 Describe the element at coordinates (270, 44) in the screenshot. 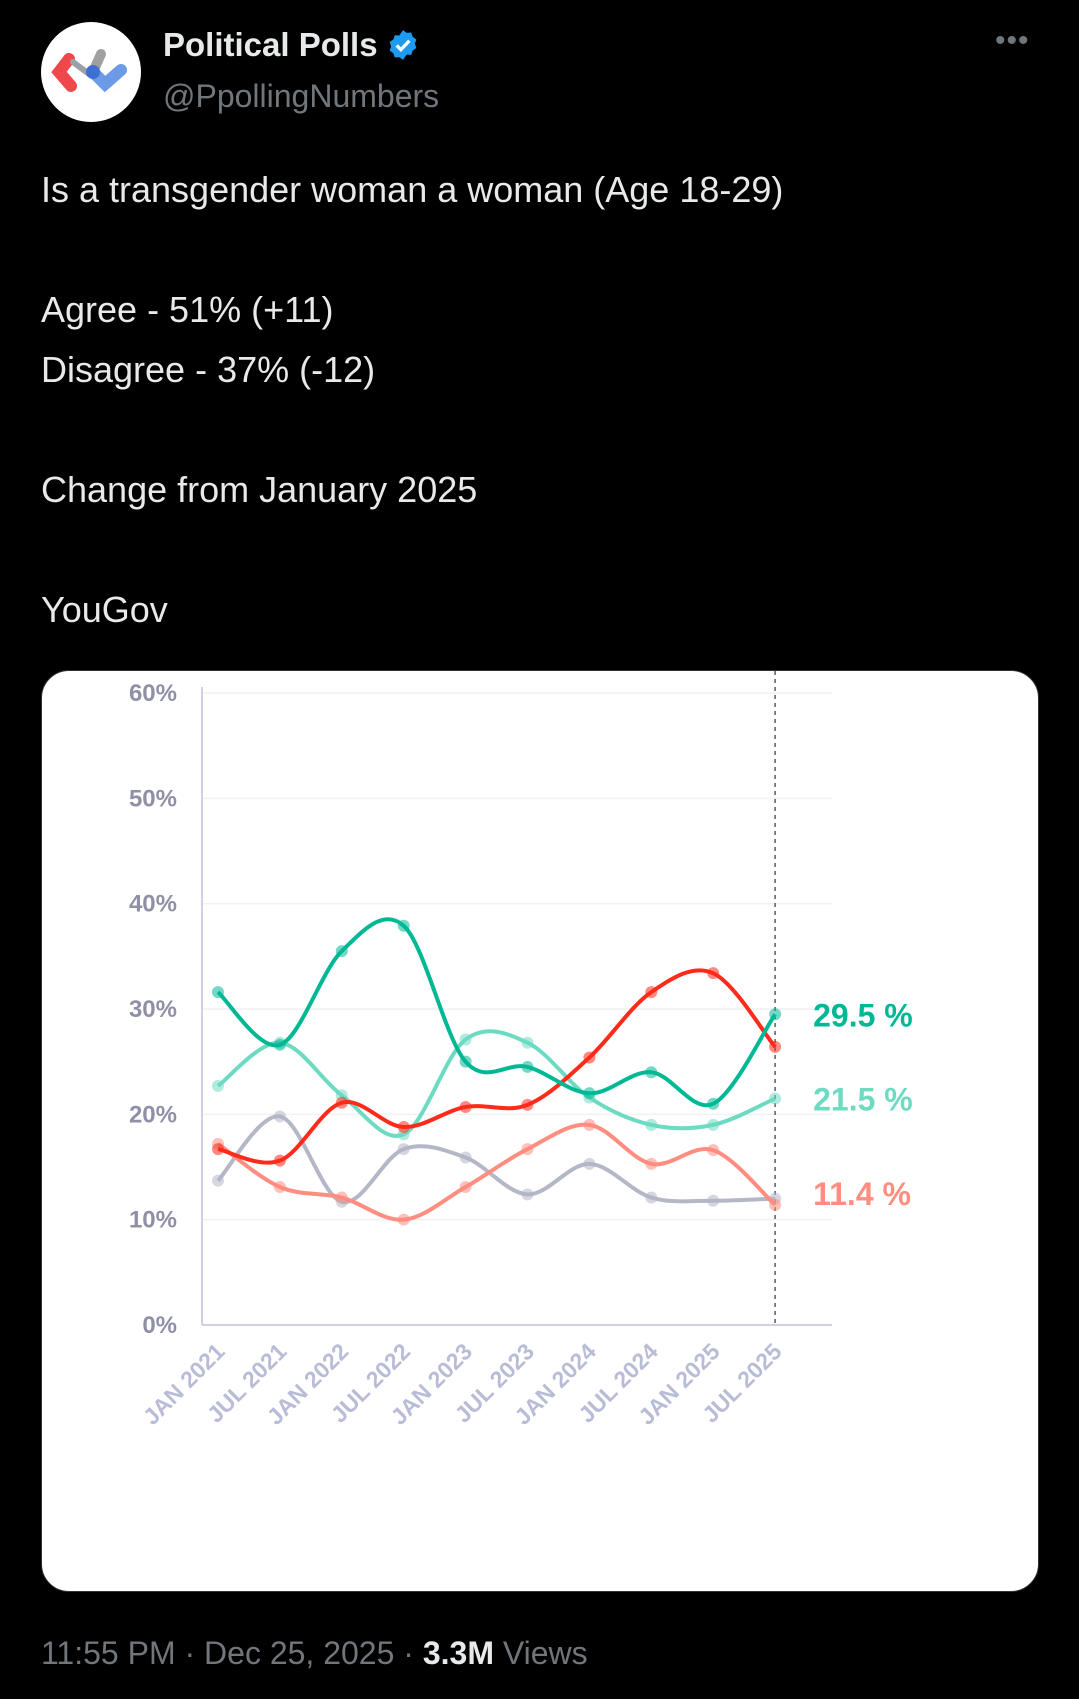

I see `author-name: Political Polls` at that location.